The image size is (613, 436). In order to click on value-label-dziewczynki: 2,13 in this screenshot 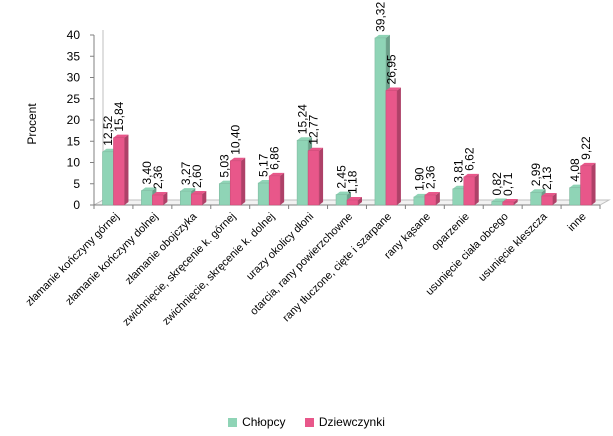, I will do `click(547, 178)`.